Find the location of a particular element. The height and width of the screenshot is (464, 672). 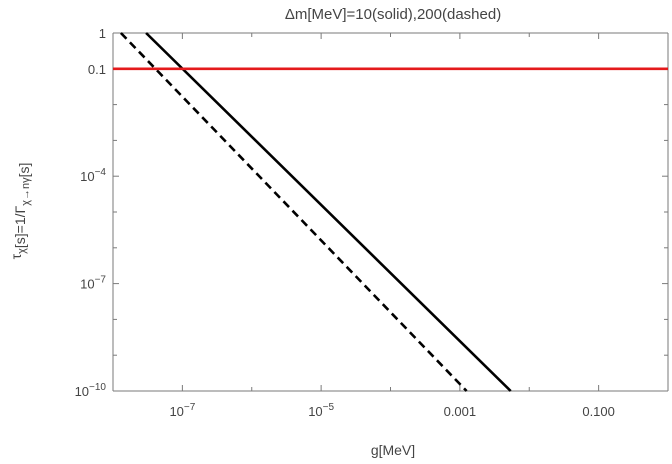

x-tick-label: 0.001 is located at coordinates (460, 411).